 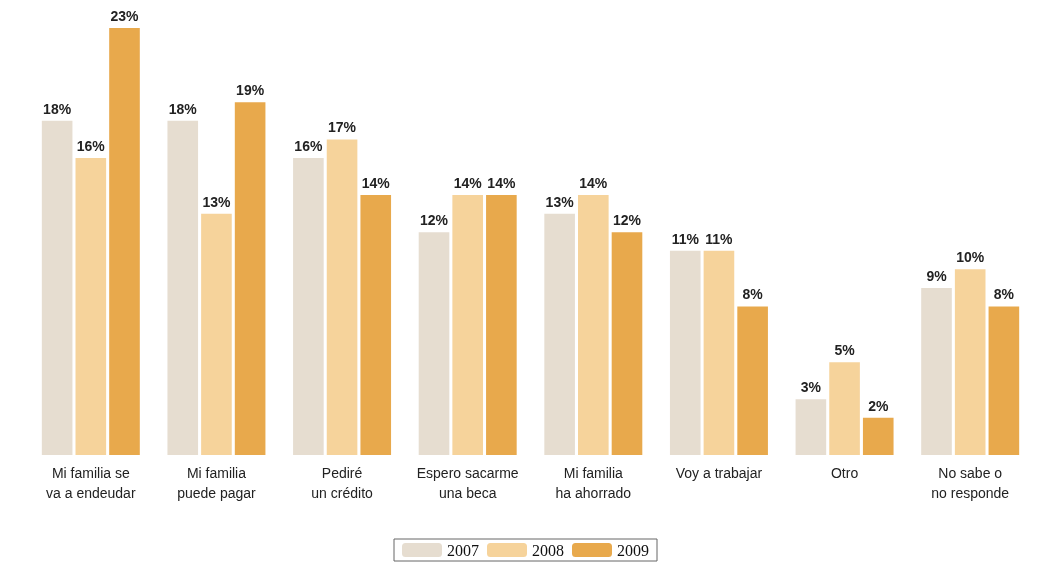 I want to click on x-tick-label: Mi familia ha ahorrado, so click(x=593, y=483).